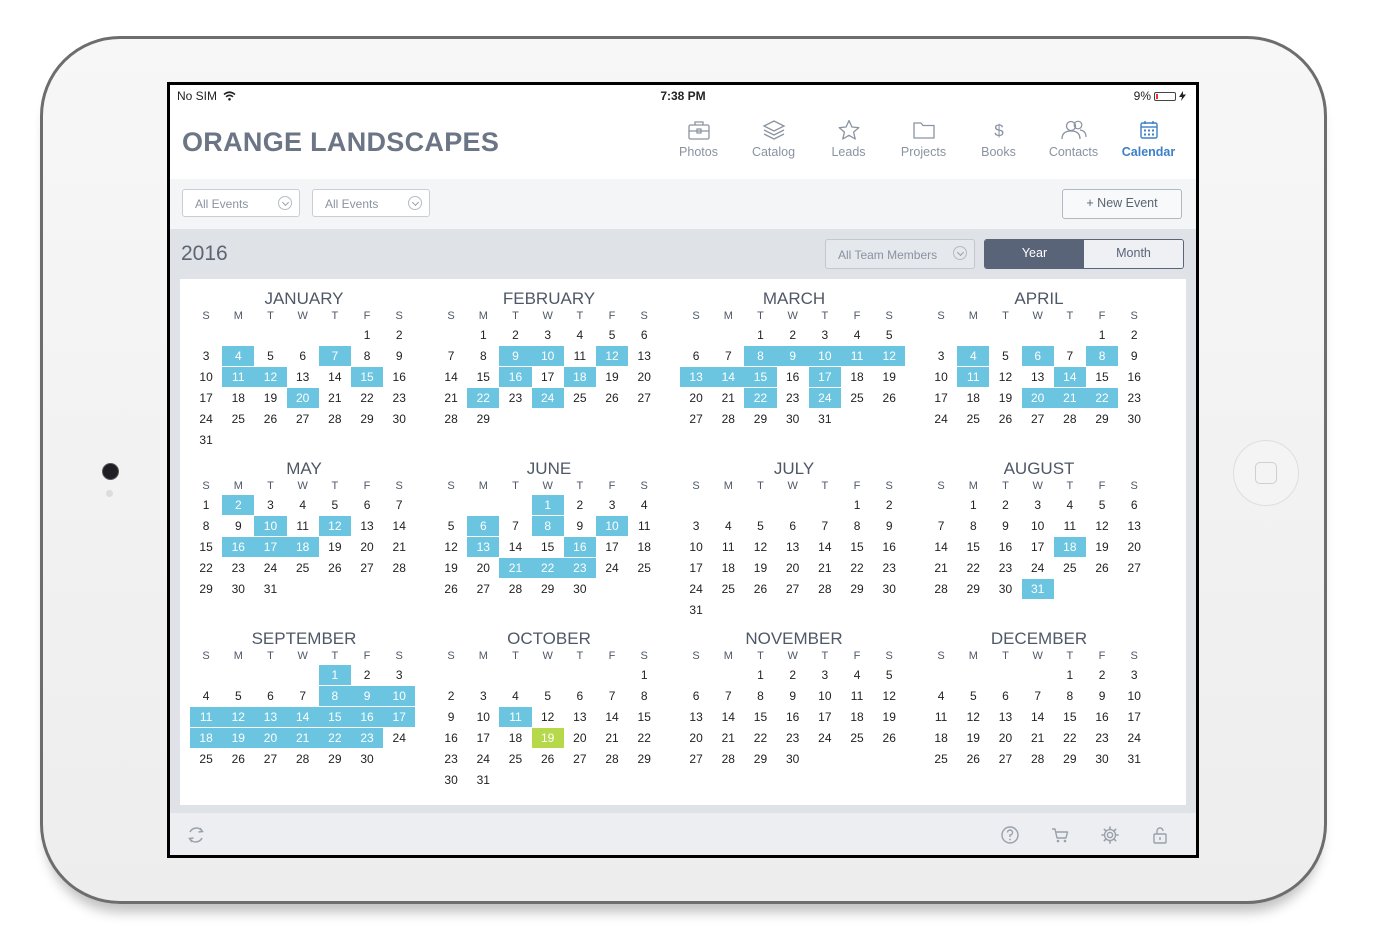 The image size is (1380, 940). I want to click on month-title: DECEMBER, so click(1039, 638).